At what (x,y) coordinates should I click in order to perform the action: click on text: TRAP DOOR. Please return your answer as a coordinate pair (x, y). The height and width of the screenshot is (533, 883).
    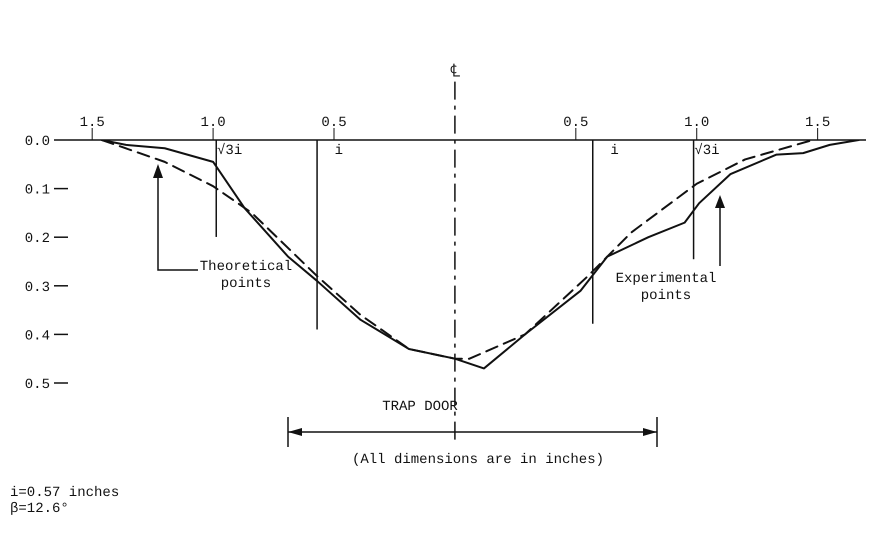
    Looking at the image, I should click on (420, 407).